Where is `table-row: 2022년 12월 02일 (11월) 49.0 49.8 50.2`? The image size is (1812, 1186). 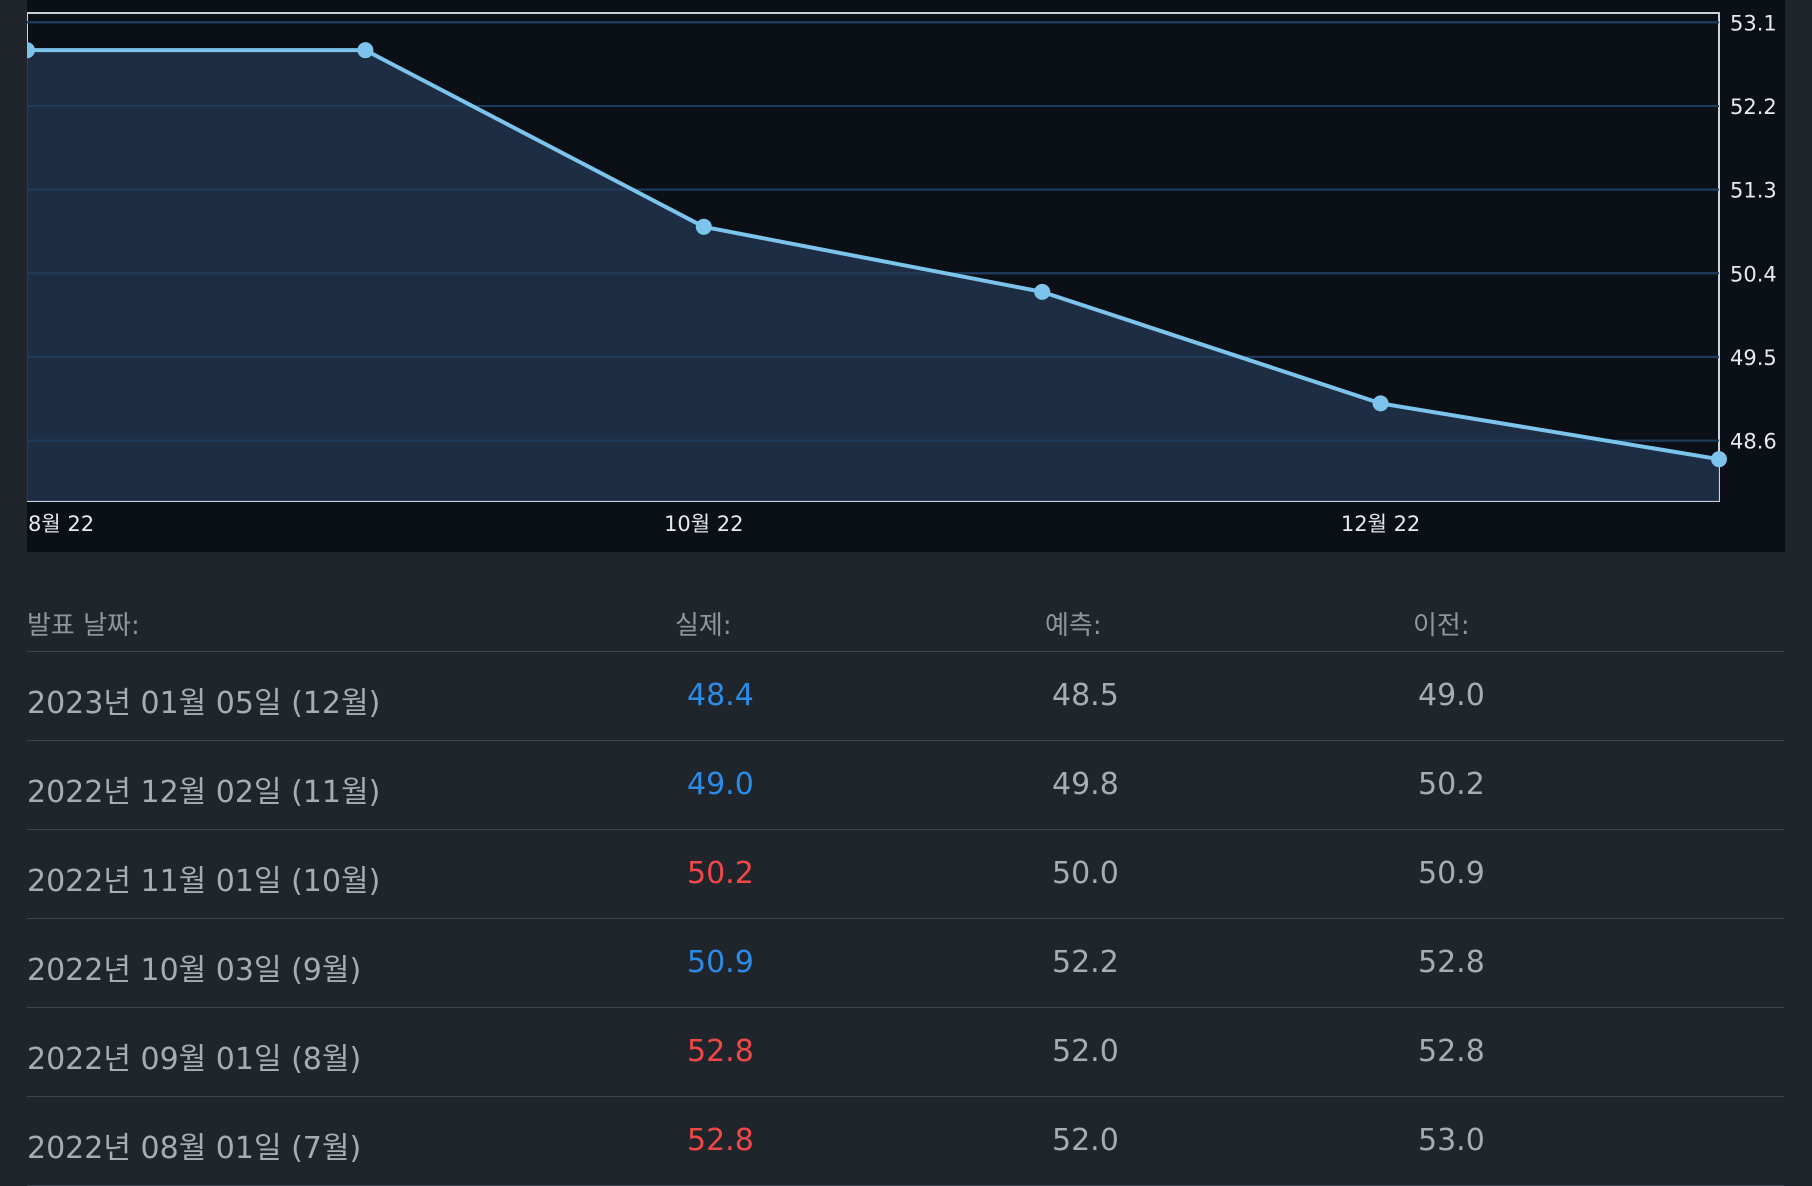
table-row: 2022년 12월 02일 (11월) 49.0 49.8 50.2 is located at coordinates (905, 785).